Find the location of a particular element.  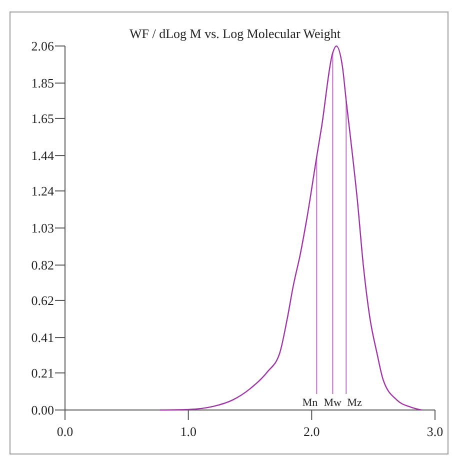

y-tick-label: 0.21 is located at coordinates (42, 372).